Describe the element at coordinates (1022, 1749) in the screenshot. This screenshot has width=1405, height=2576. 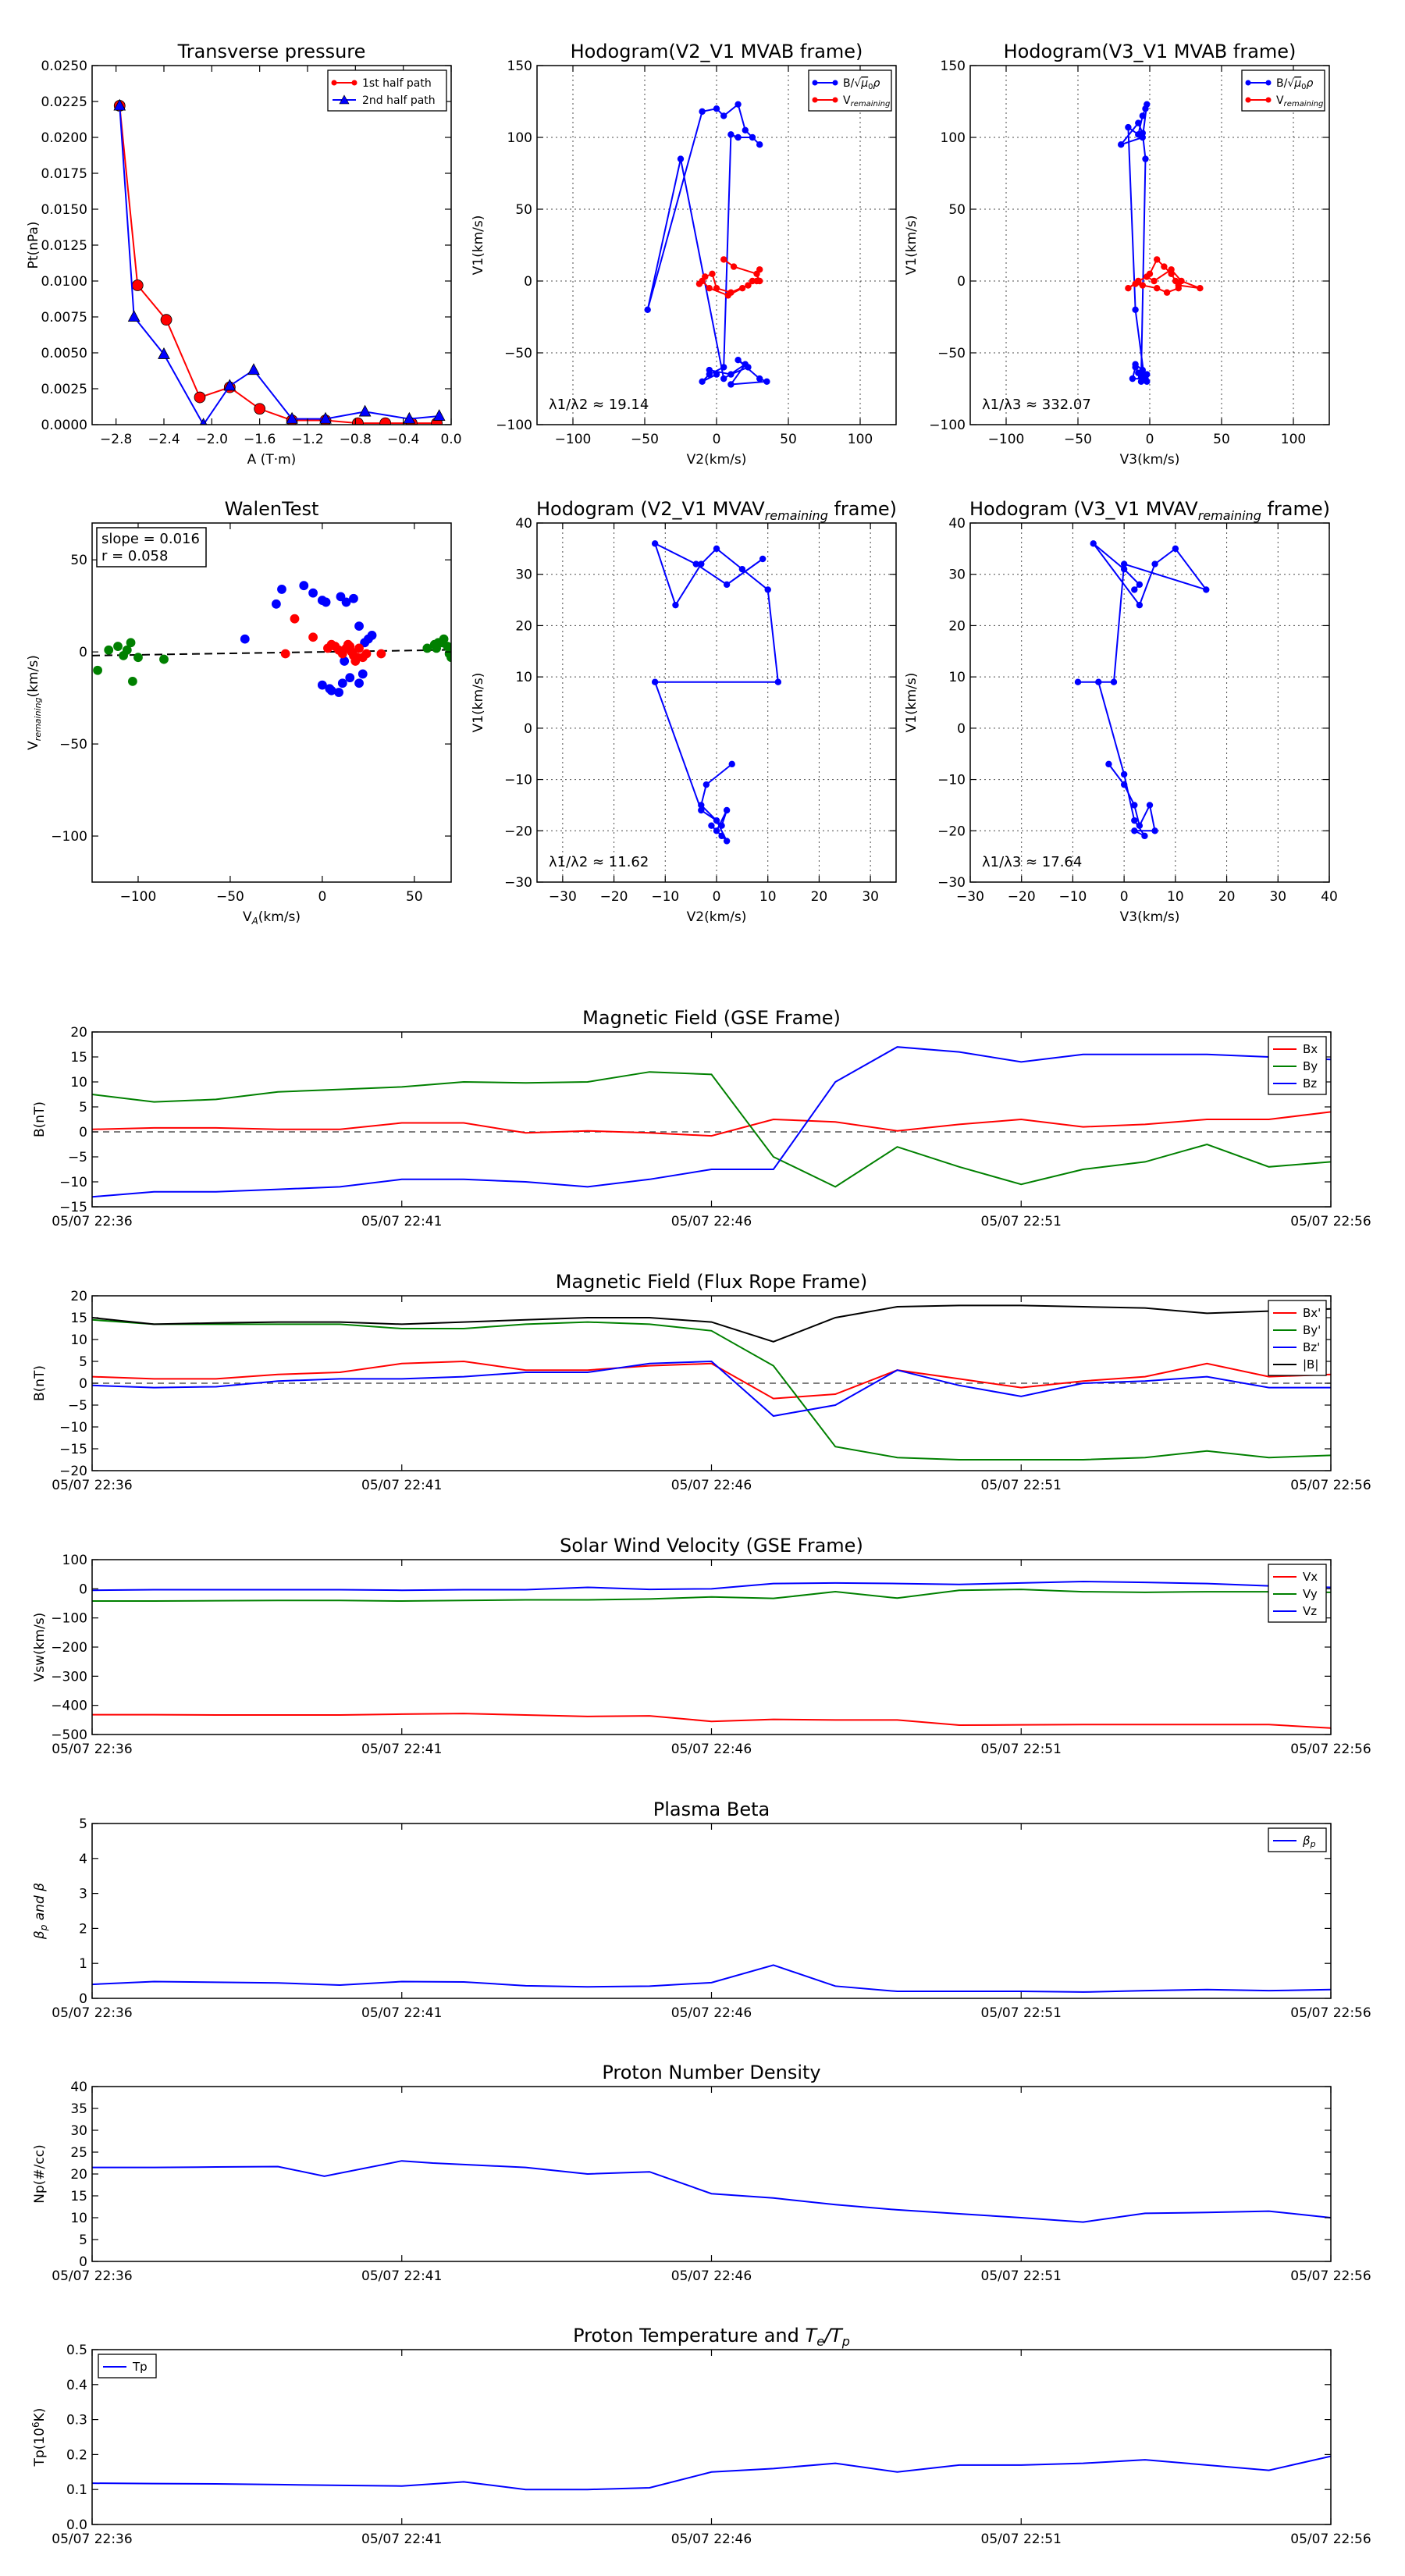
I see `x-tick-label: 05/07 22:51` at that location.